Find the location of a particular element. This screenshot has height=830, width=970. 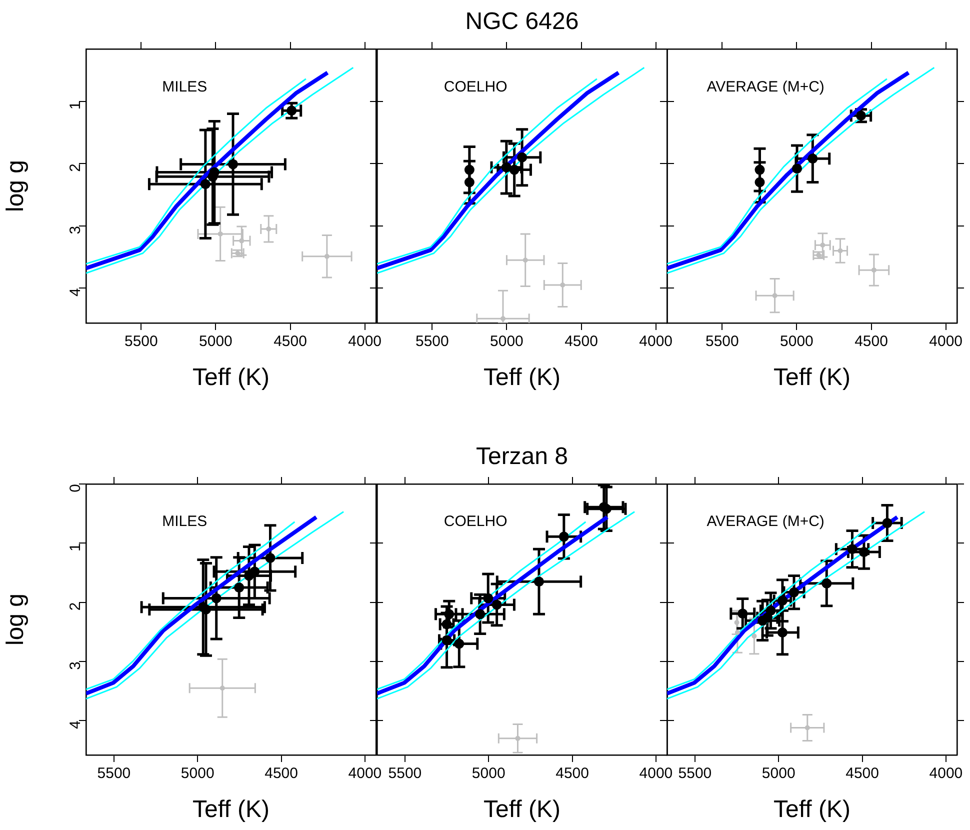

chart-title: NGC 6426 is located at coordinates (522, 22).